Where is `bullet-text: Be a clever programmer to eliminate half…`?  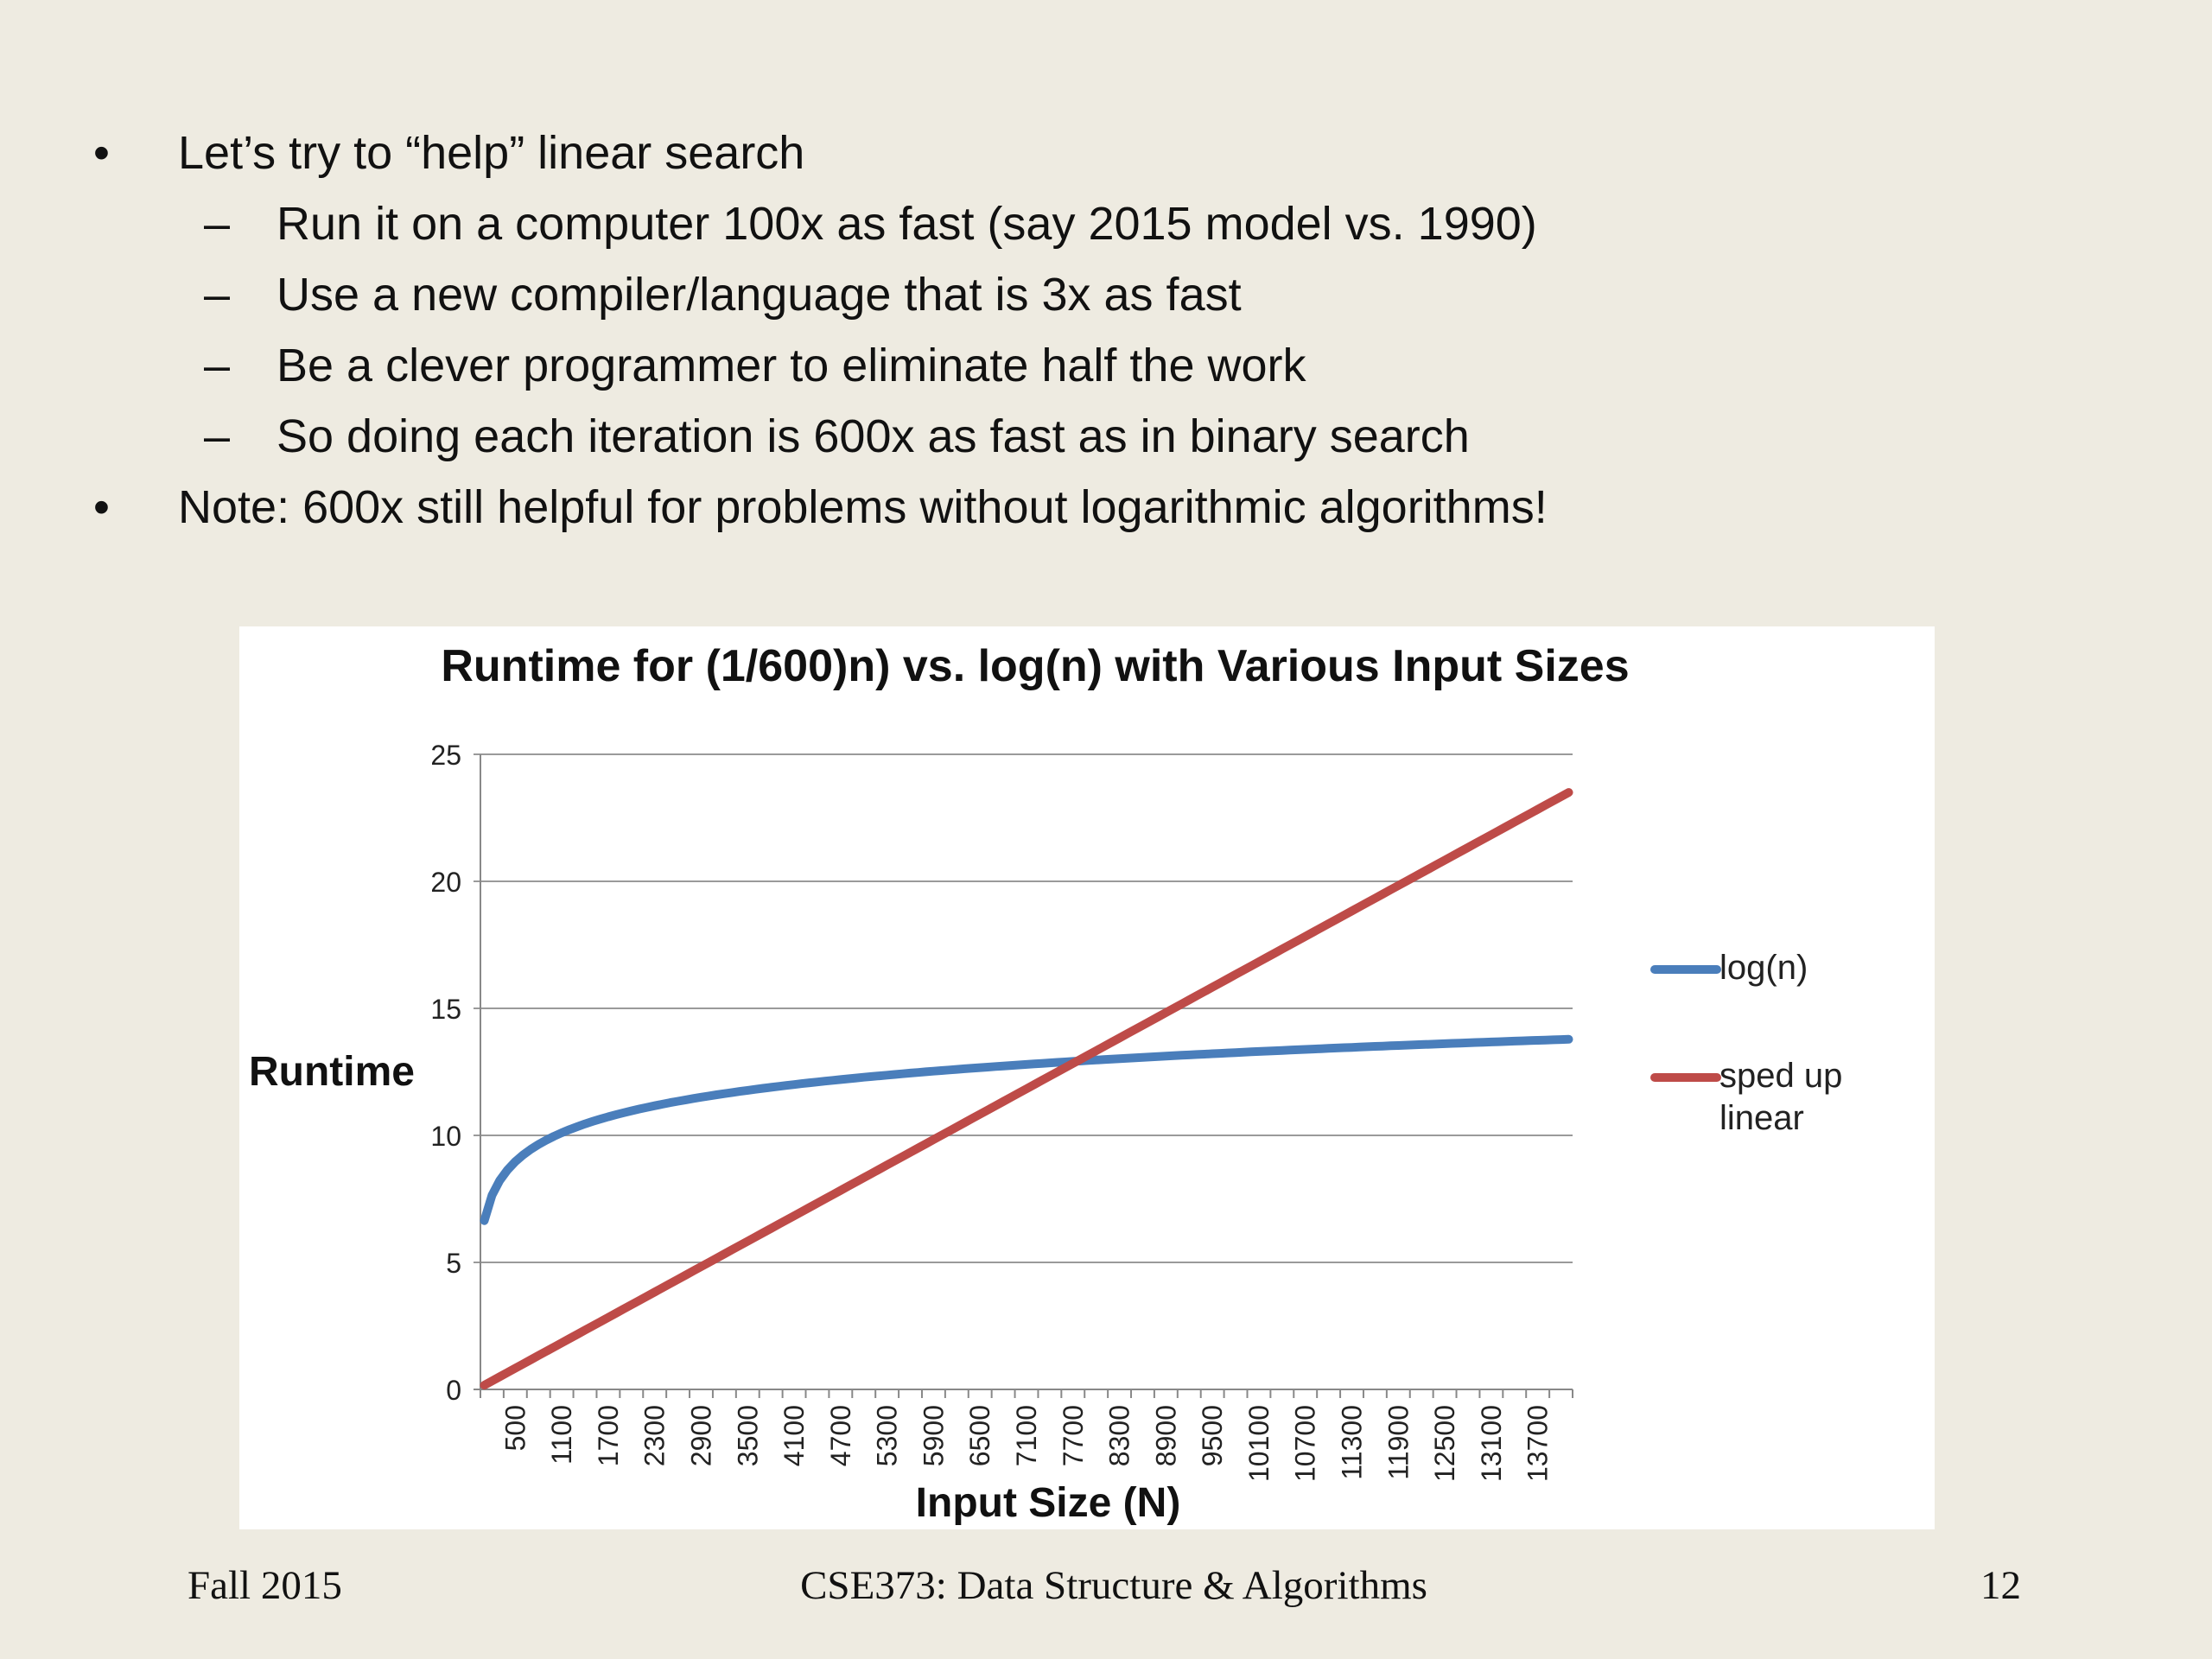
bullet-text: Be a clever programmer to eliminate half… is located at coordinates (791, 365).